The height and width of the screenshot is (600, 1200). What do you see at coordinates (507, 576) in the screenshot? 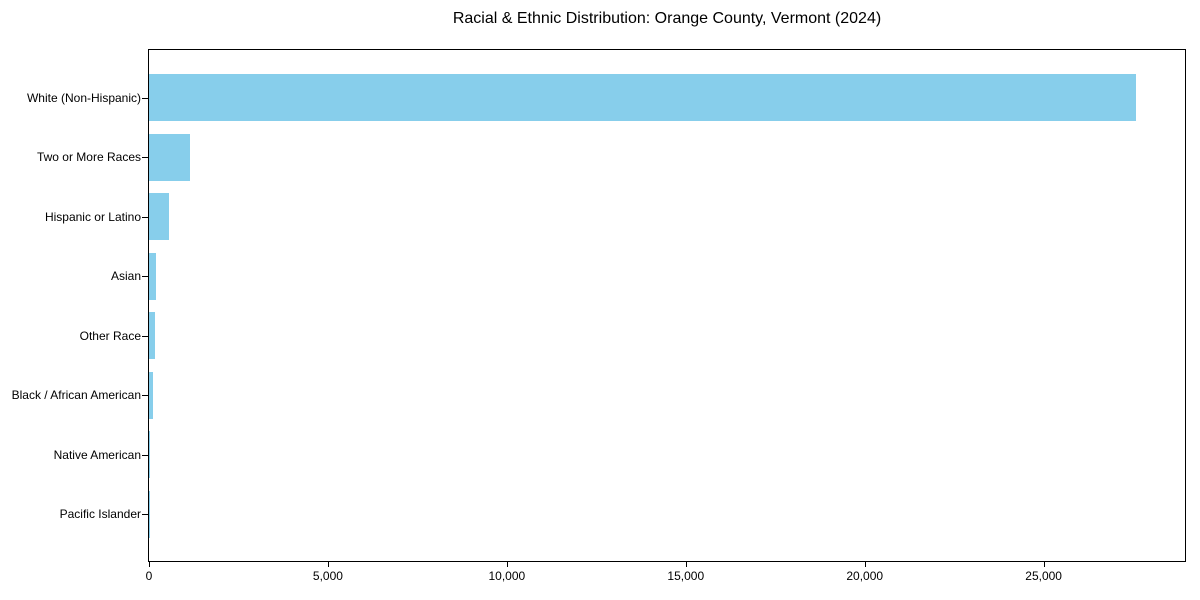
I see `x-tick-label: 10,000` at bounding box center [507, 576].